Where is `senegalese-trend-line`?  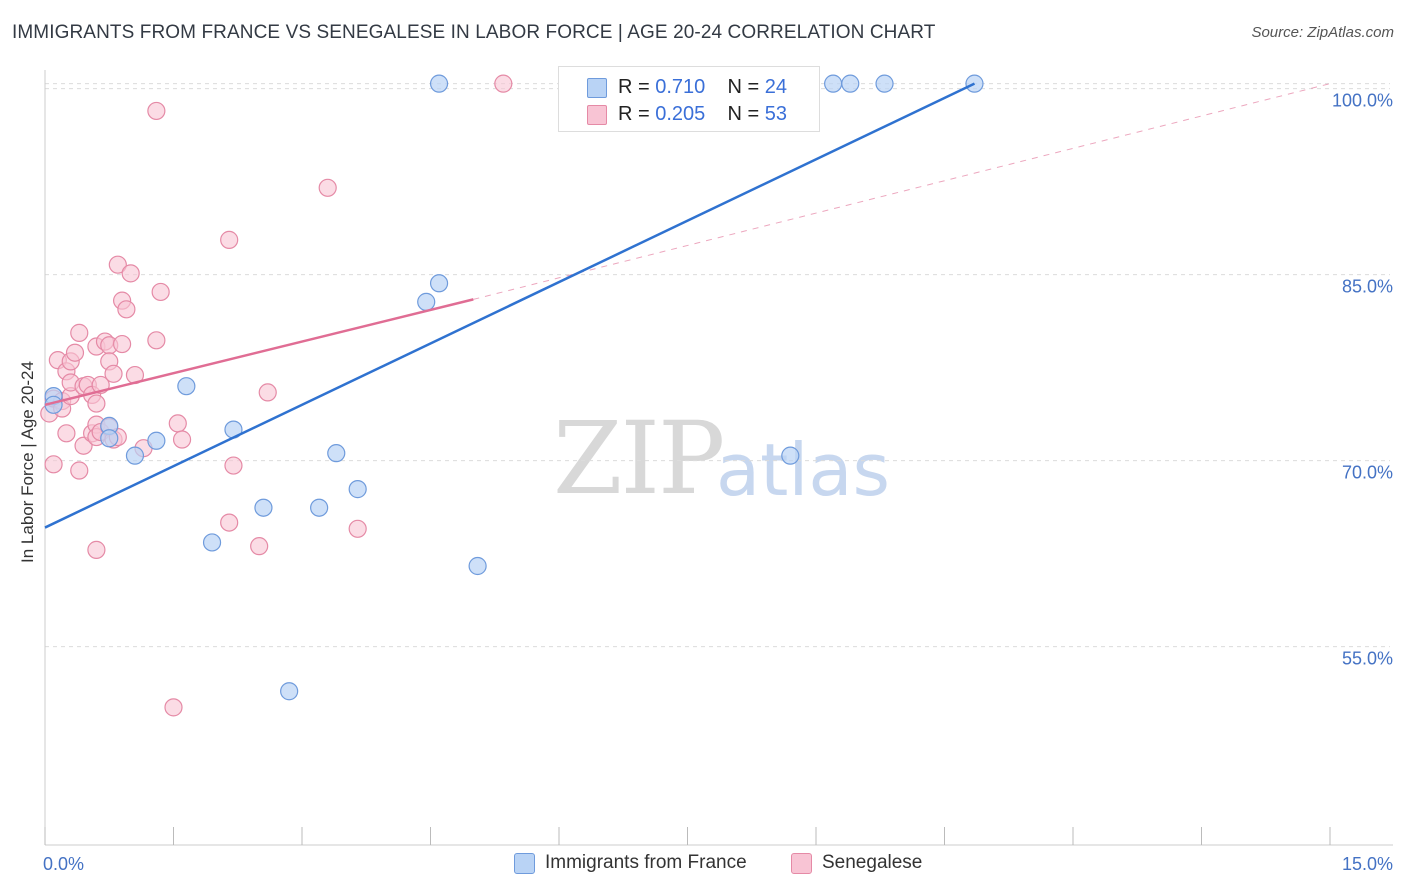 senegalese-trend-line is located at coordinates (259, 352).